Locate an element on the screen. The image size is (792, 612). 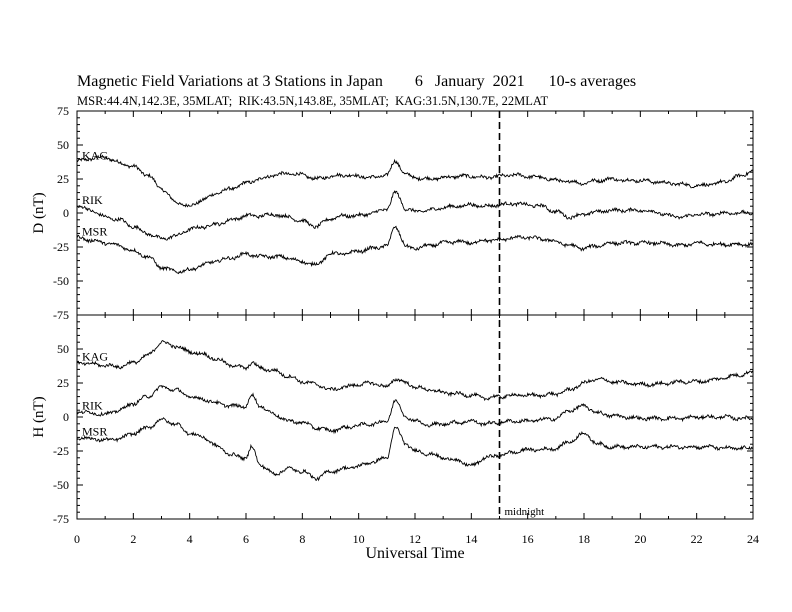
y-tick-label: 75 is located at coordinates (63, 111).